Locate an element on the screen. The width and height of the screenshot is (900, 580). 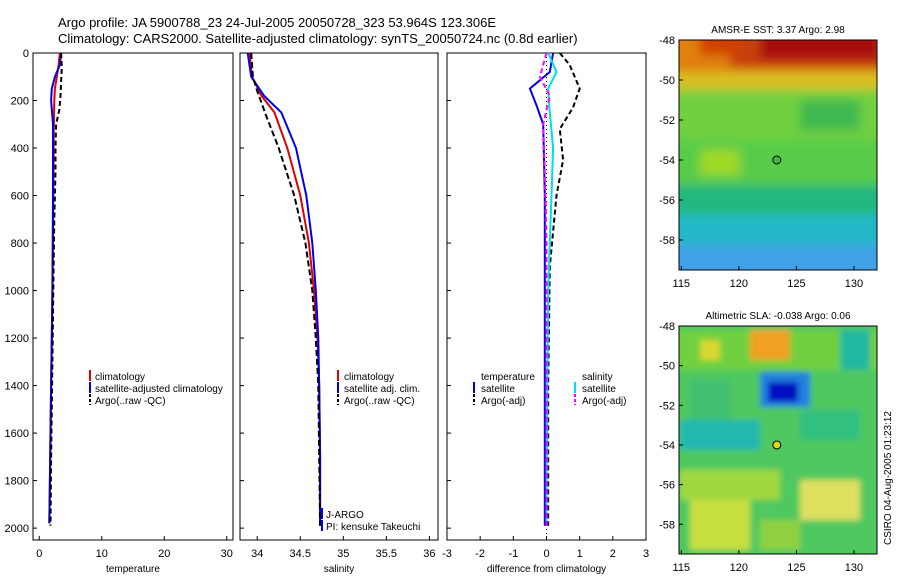
x-tick-label: 2 is located at coordinates (613, 554).